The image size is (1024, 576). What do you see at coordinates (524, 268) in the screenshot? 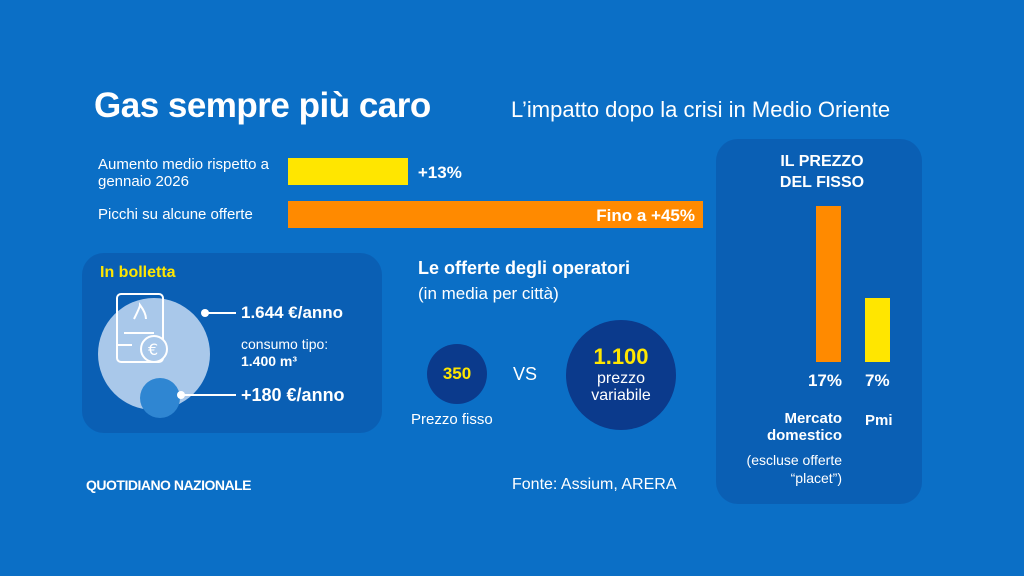
I see `offers-title: Le offerte degli operatori` at bounding box center [524, 268].